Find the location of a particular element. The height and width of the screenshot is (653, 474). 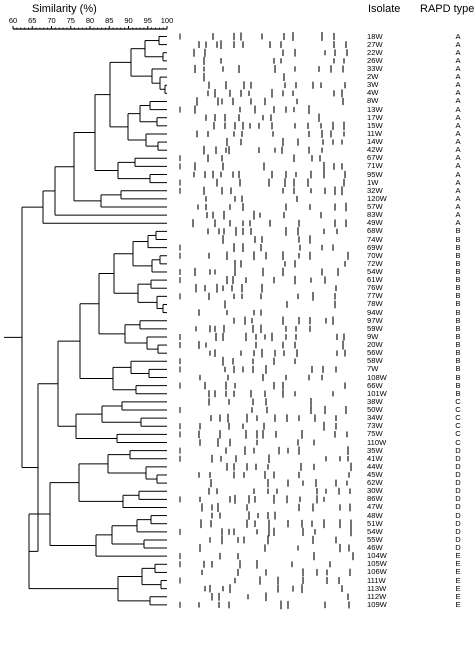

isolate-label: 45W is located at coordinates (375, 474).